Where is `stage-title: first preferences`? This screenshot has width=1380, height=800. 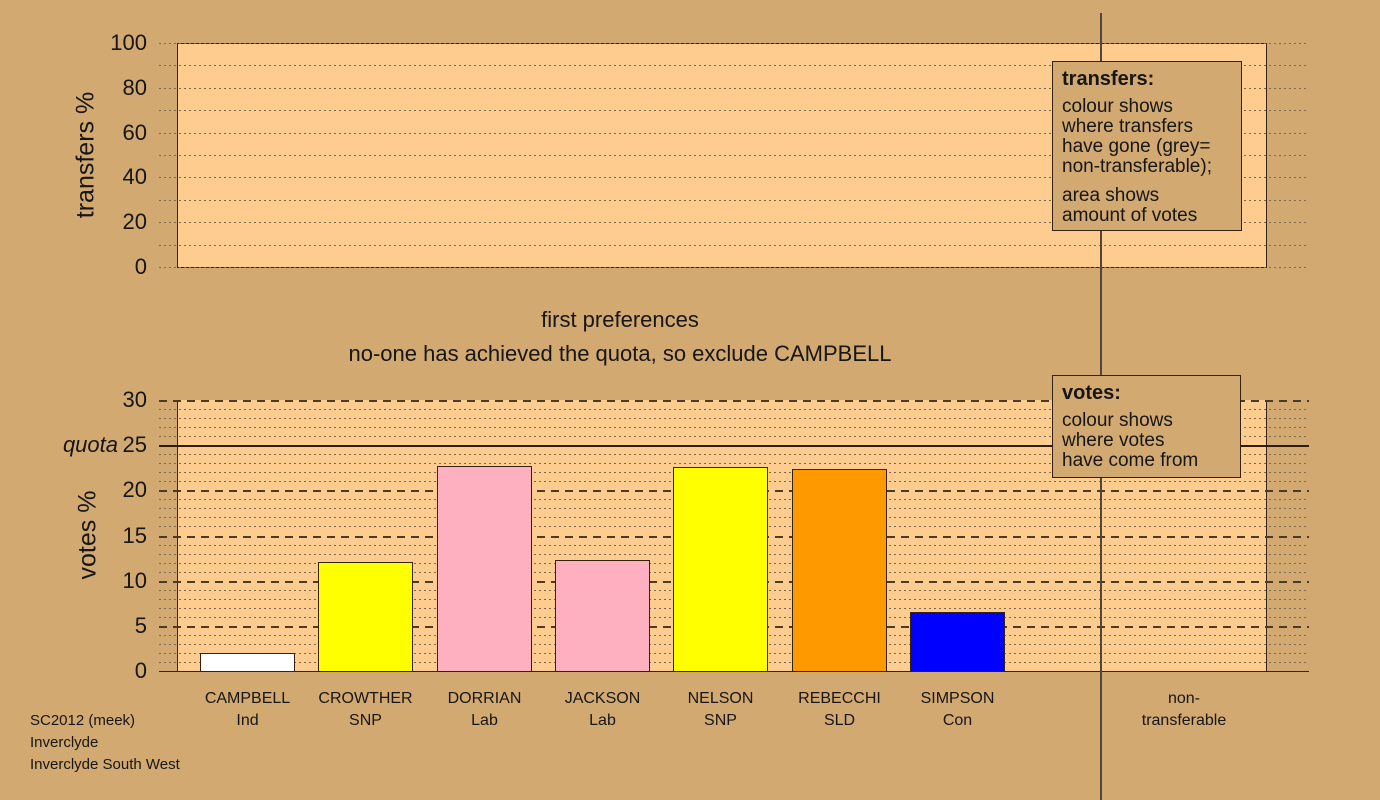 stage-title: first preferences is located at coordinates (620, 319).